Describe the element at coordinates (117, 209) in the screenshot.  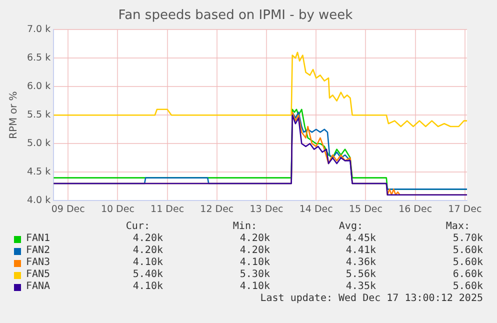
I see `x-tick-label: 10 Dec` at that location.